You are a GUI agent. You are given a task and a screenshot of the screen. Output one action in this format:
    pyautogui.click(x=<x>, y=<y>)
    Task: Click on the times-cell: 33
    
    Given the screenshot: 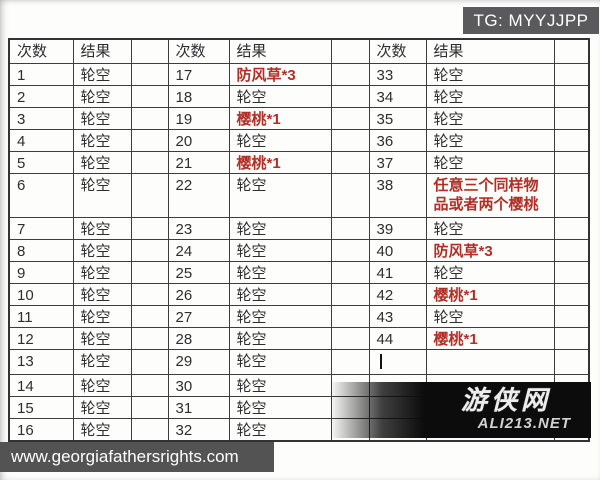 What is the action you would take?
    pyautogui.click(x=397, y=74)
    